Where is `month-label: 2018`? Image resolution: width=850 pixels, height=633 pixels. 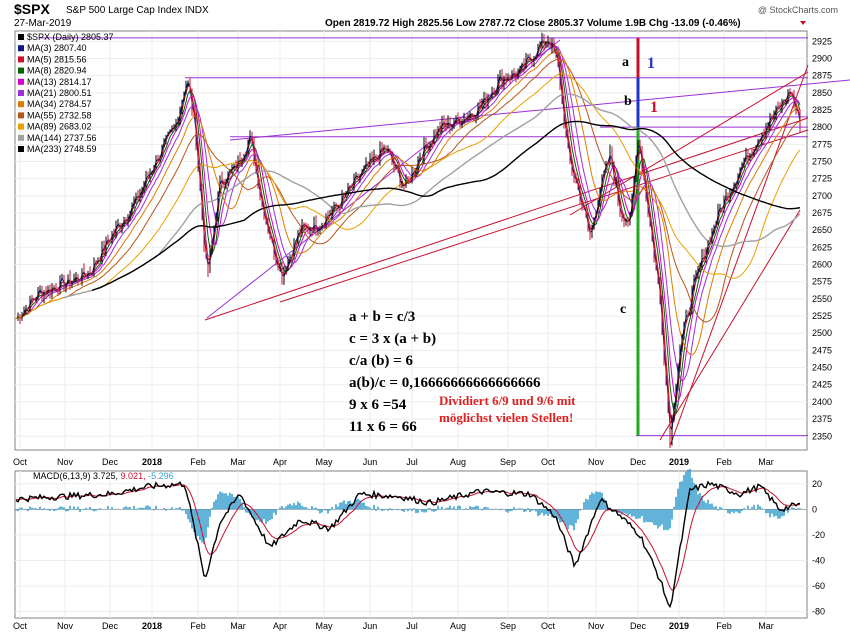
month-label: 2018 is located at coordinates (152, 462).